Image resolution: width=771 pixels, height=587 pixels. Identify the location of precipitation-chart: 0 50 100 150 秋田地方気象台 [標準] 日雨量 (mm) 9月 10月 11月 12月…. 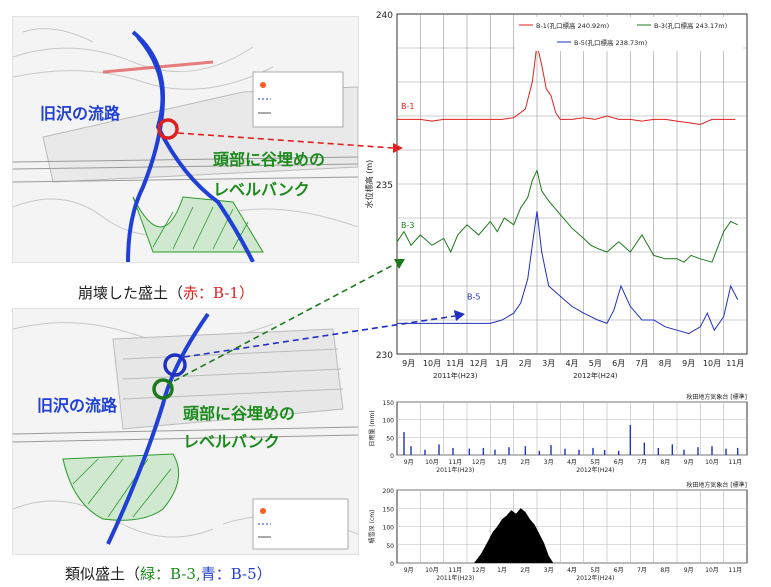
(558, 433).